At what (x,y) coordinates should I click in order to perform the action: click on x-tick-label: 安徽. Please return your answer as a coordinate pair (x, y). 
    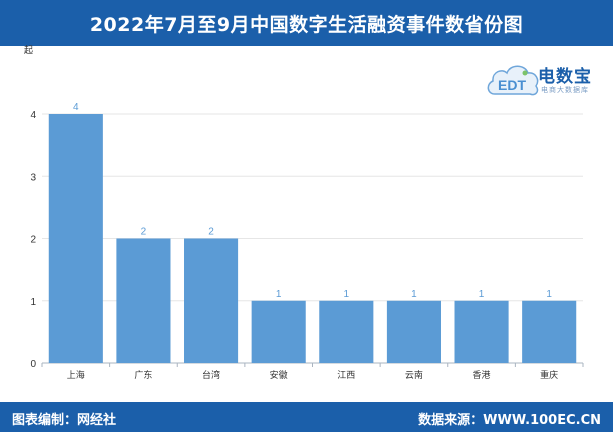
    Looking at the image, I should click on (279, 375).